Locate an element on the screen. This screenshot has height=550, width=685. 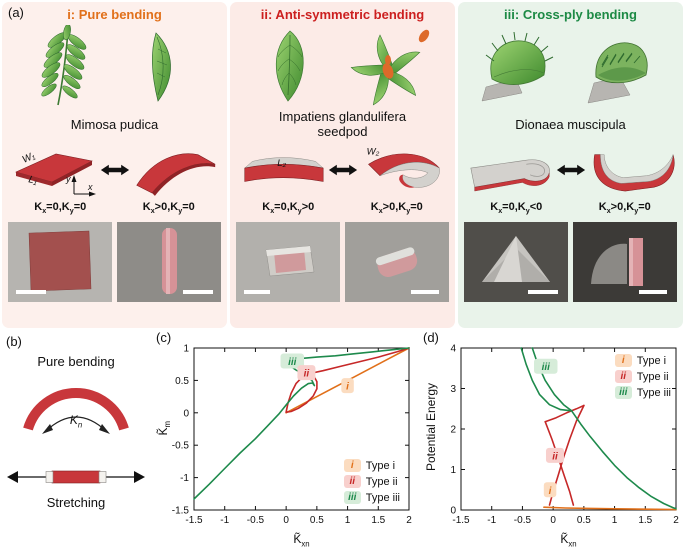
panel-c-label: (c) is located at coordinates (164, 337).